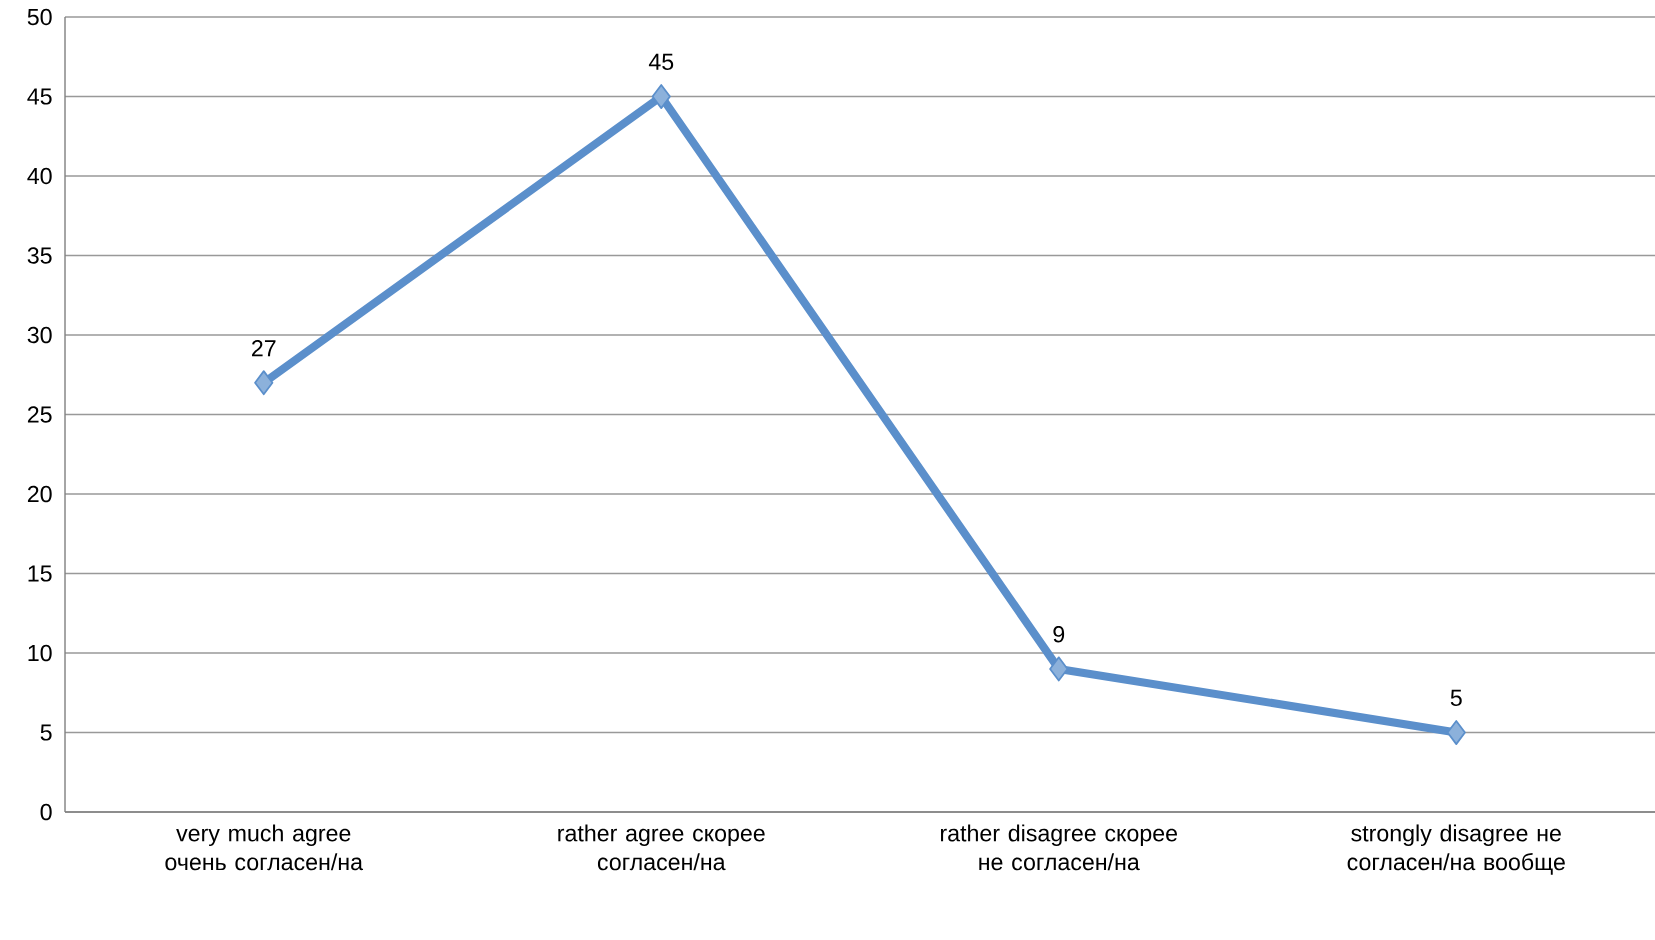 This screenshot has height=940, width=1655. What do you see at coordinates (1456, 698) in the screenshot?
I see `data-label: 5` at bounding box center [1456, 698].